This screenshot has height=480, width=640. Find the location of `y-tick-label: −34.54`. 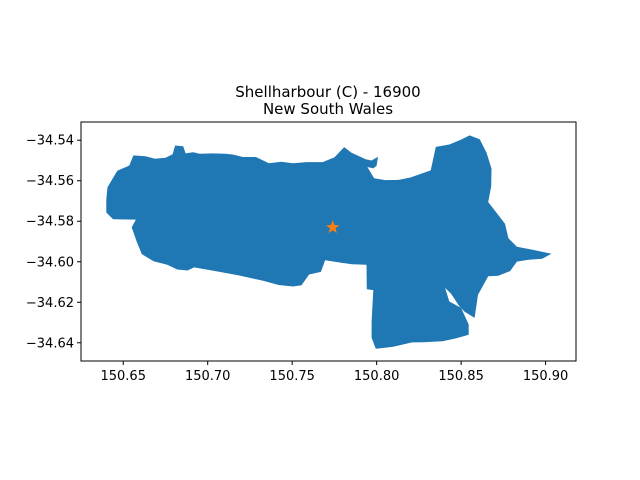

y-tick-label: −34.54 is located at coordinates (50, 141).